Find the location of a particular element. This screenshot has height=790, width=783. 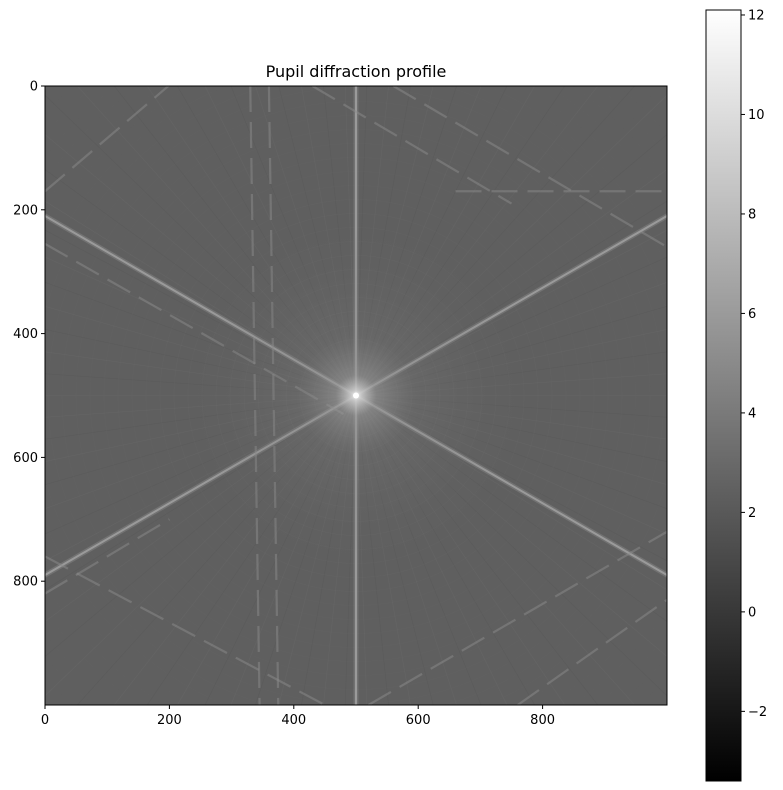

colorbar-tick-label: −2 is located at coordinates (757, 712).